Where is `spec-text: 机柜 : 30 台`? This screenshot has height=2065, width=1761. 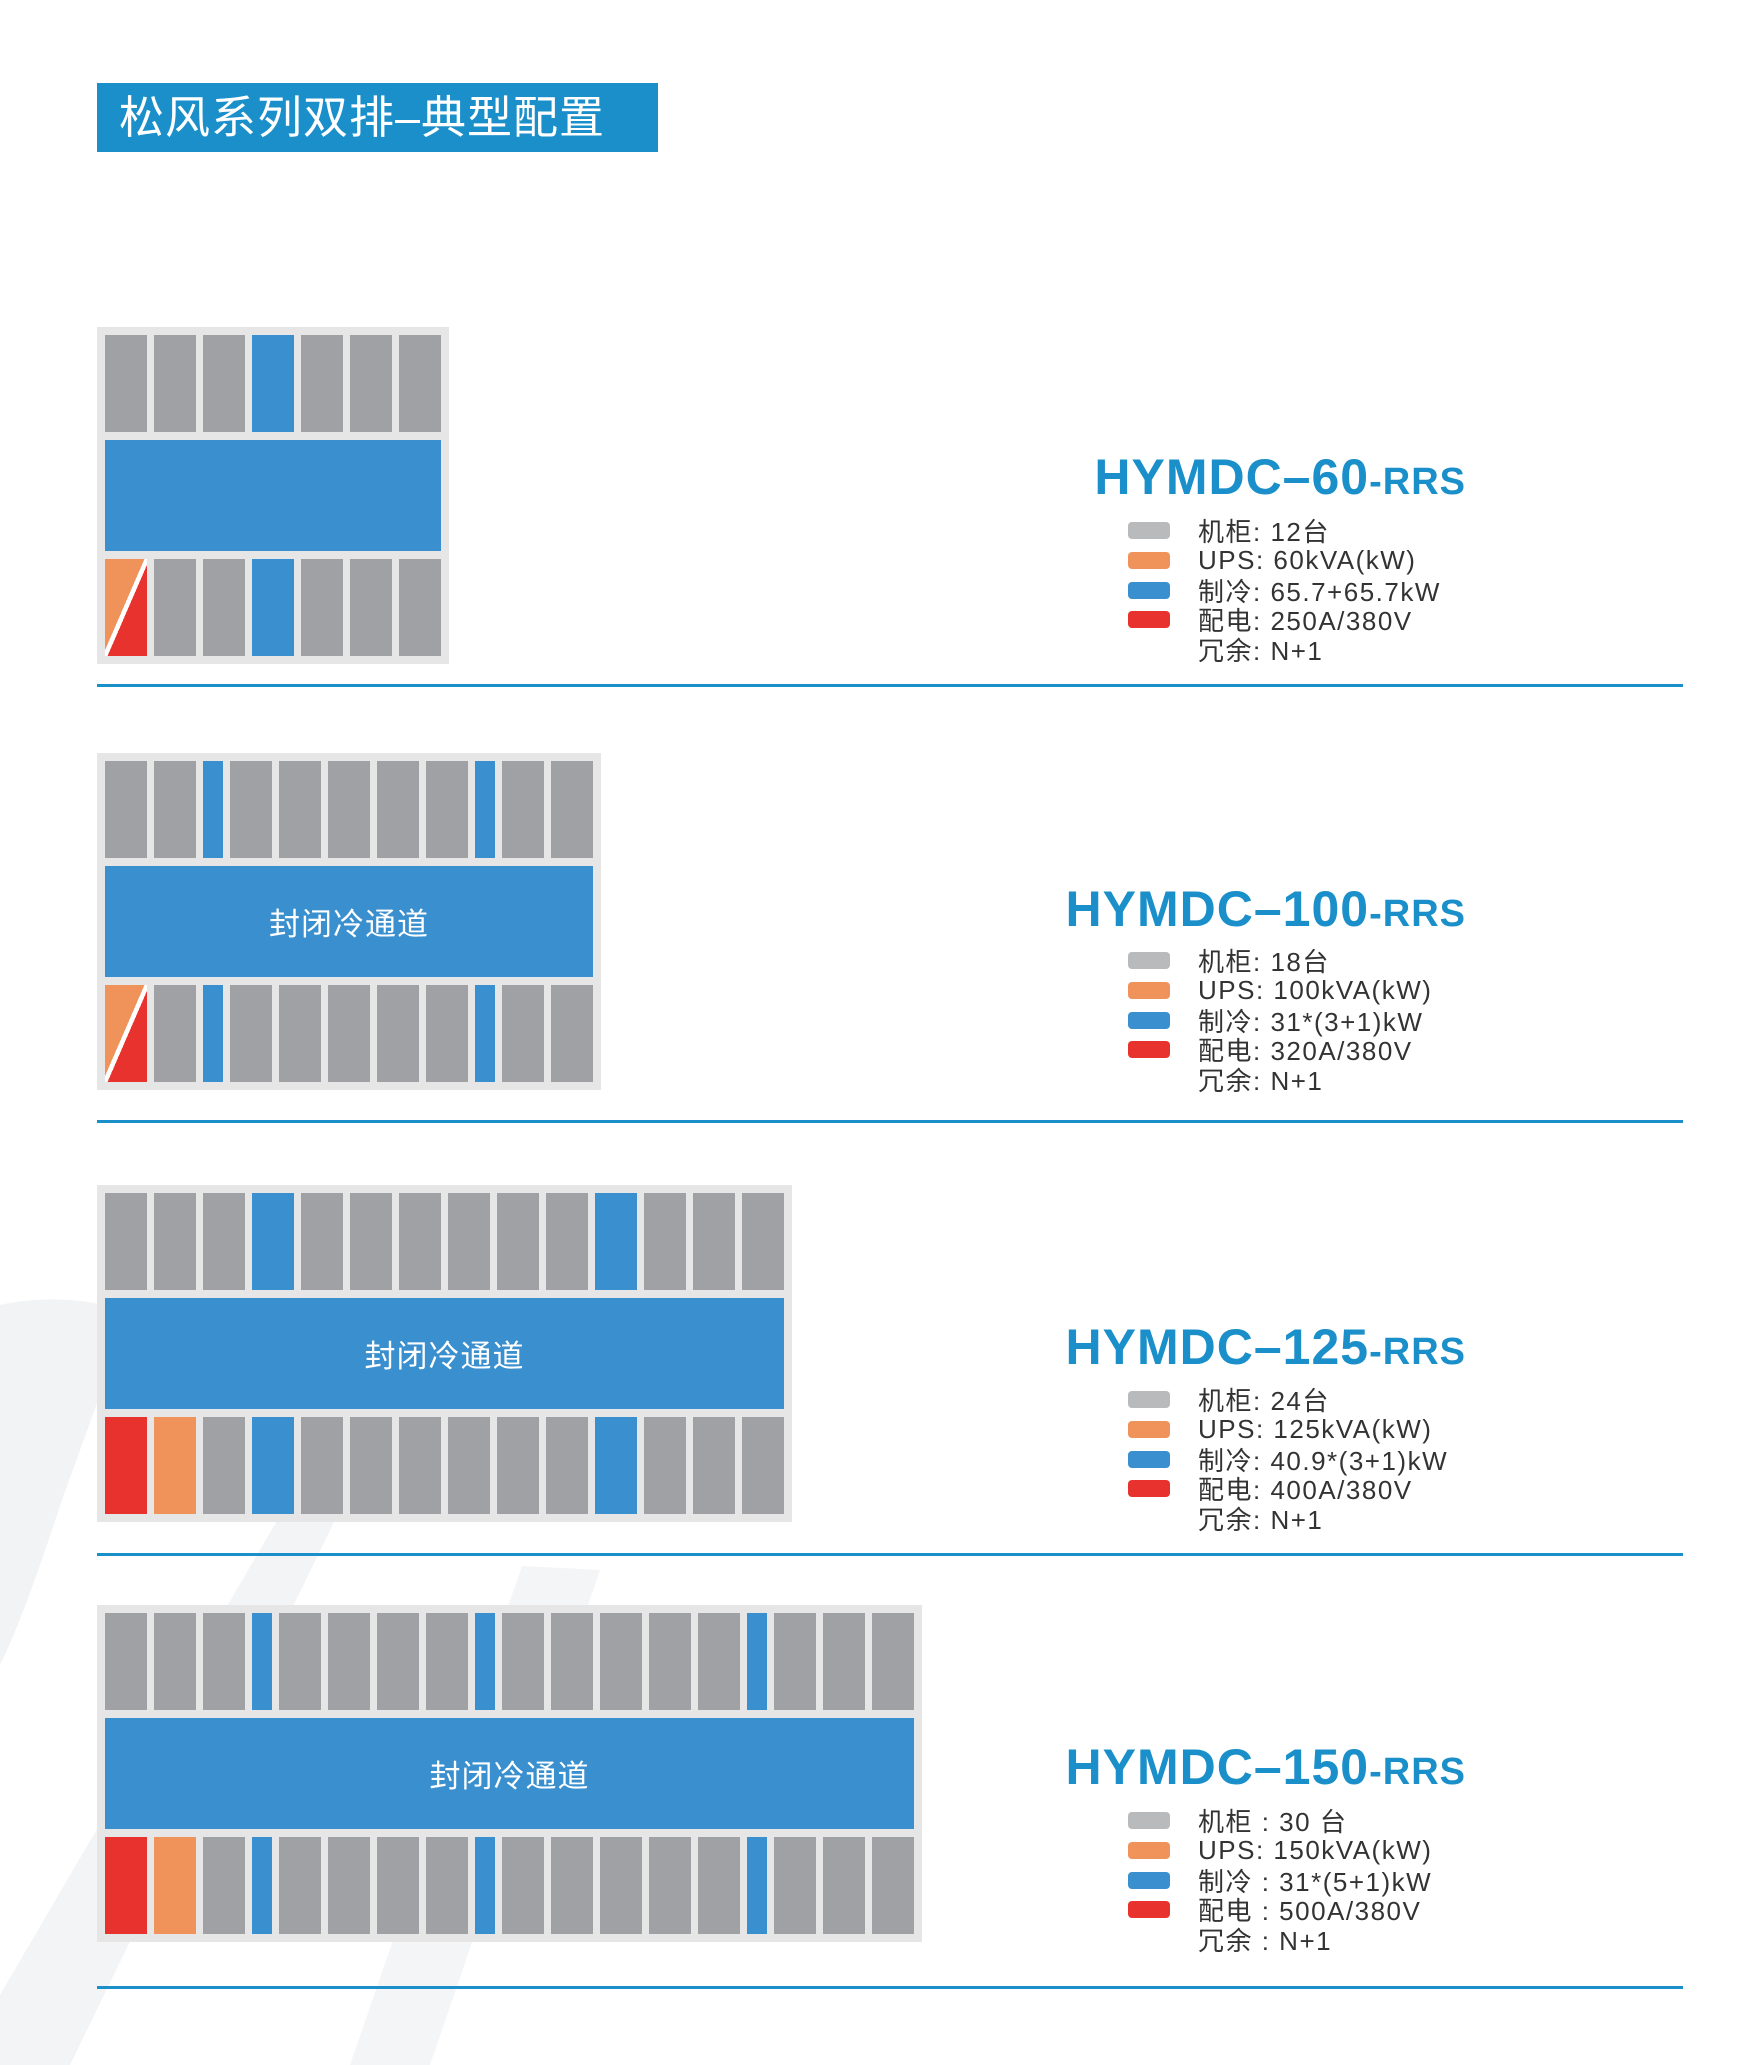
spec-text: 机柜 : 30 台 is located at coordinates (1273, 1822).